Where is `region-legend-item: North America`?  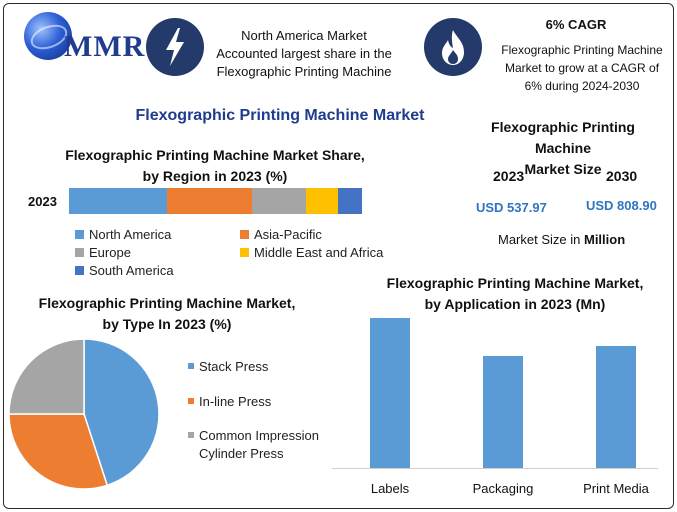
region-legend-item: North America is located at coordinates (123, 234).